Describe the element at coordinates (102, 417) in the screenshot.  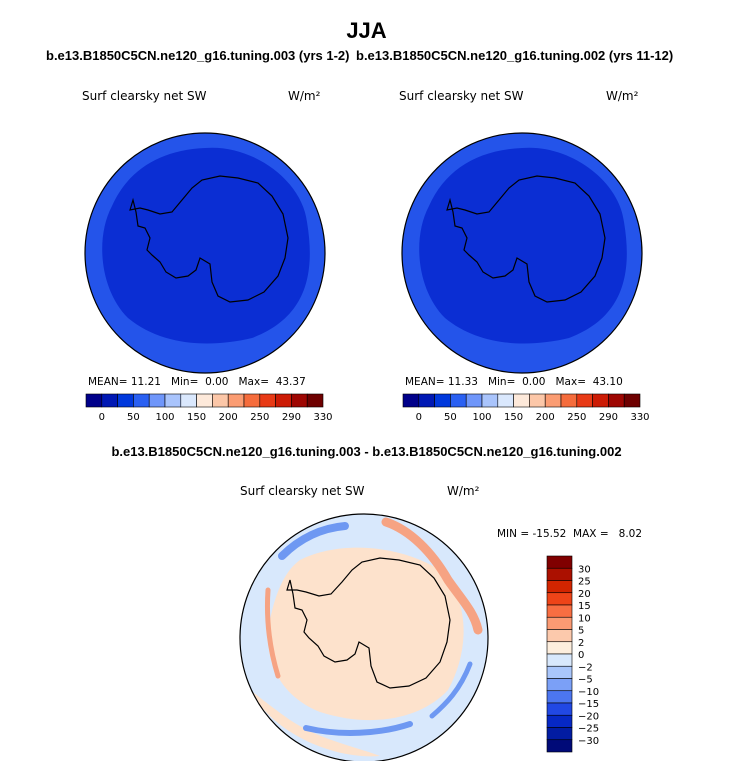
I see `colorbar-left-tick-label: 0` at that location.